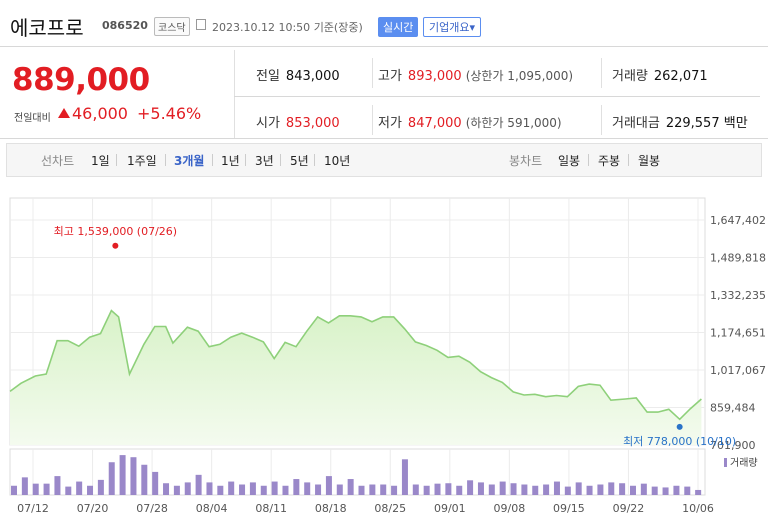  Describe the element at coordinates (510, 508) in the screenshot. I see `x-tick-label: 09/08` at that location.